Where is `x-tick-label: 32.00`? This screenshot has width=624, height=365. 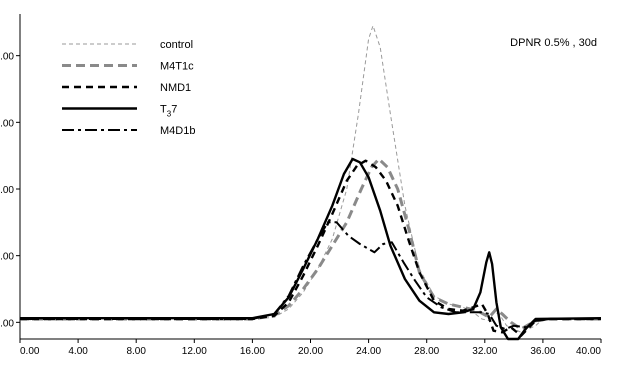
x-tick-label: 32.00 is located at coordinates (484, 351).